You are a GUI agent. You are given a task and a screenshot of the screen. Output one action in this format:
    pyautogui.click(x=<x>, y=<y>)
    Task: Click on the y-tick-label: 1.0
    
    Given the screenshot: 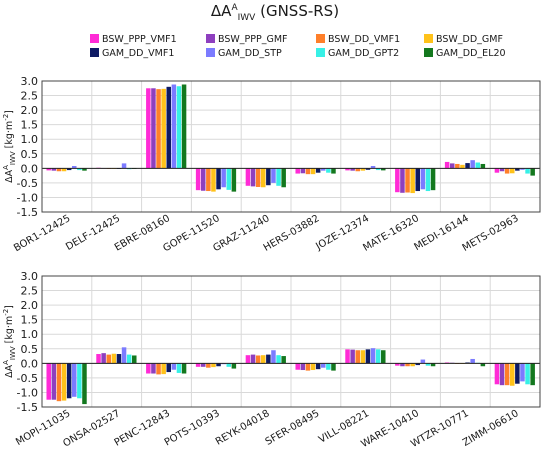 What is the action you would take?
    pyautogui.click(x=30, y=139)
    